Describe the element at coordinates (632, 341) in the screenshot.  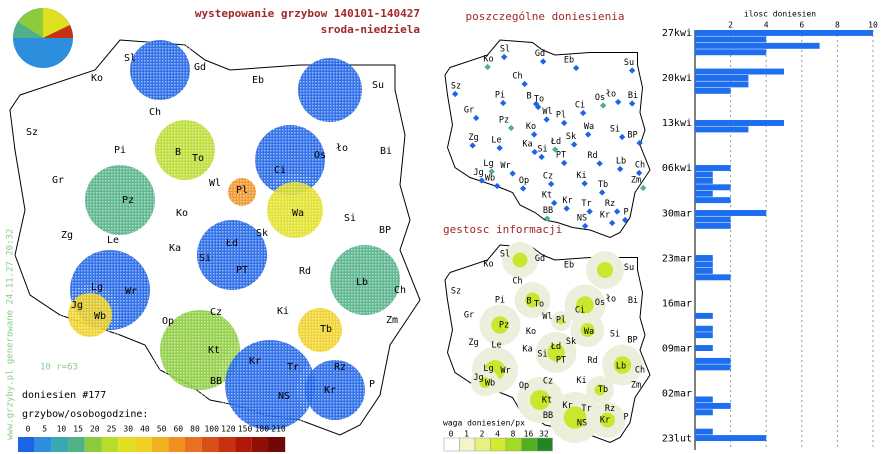
I see `region-label: BP` at that location.